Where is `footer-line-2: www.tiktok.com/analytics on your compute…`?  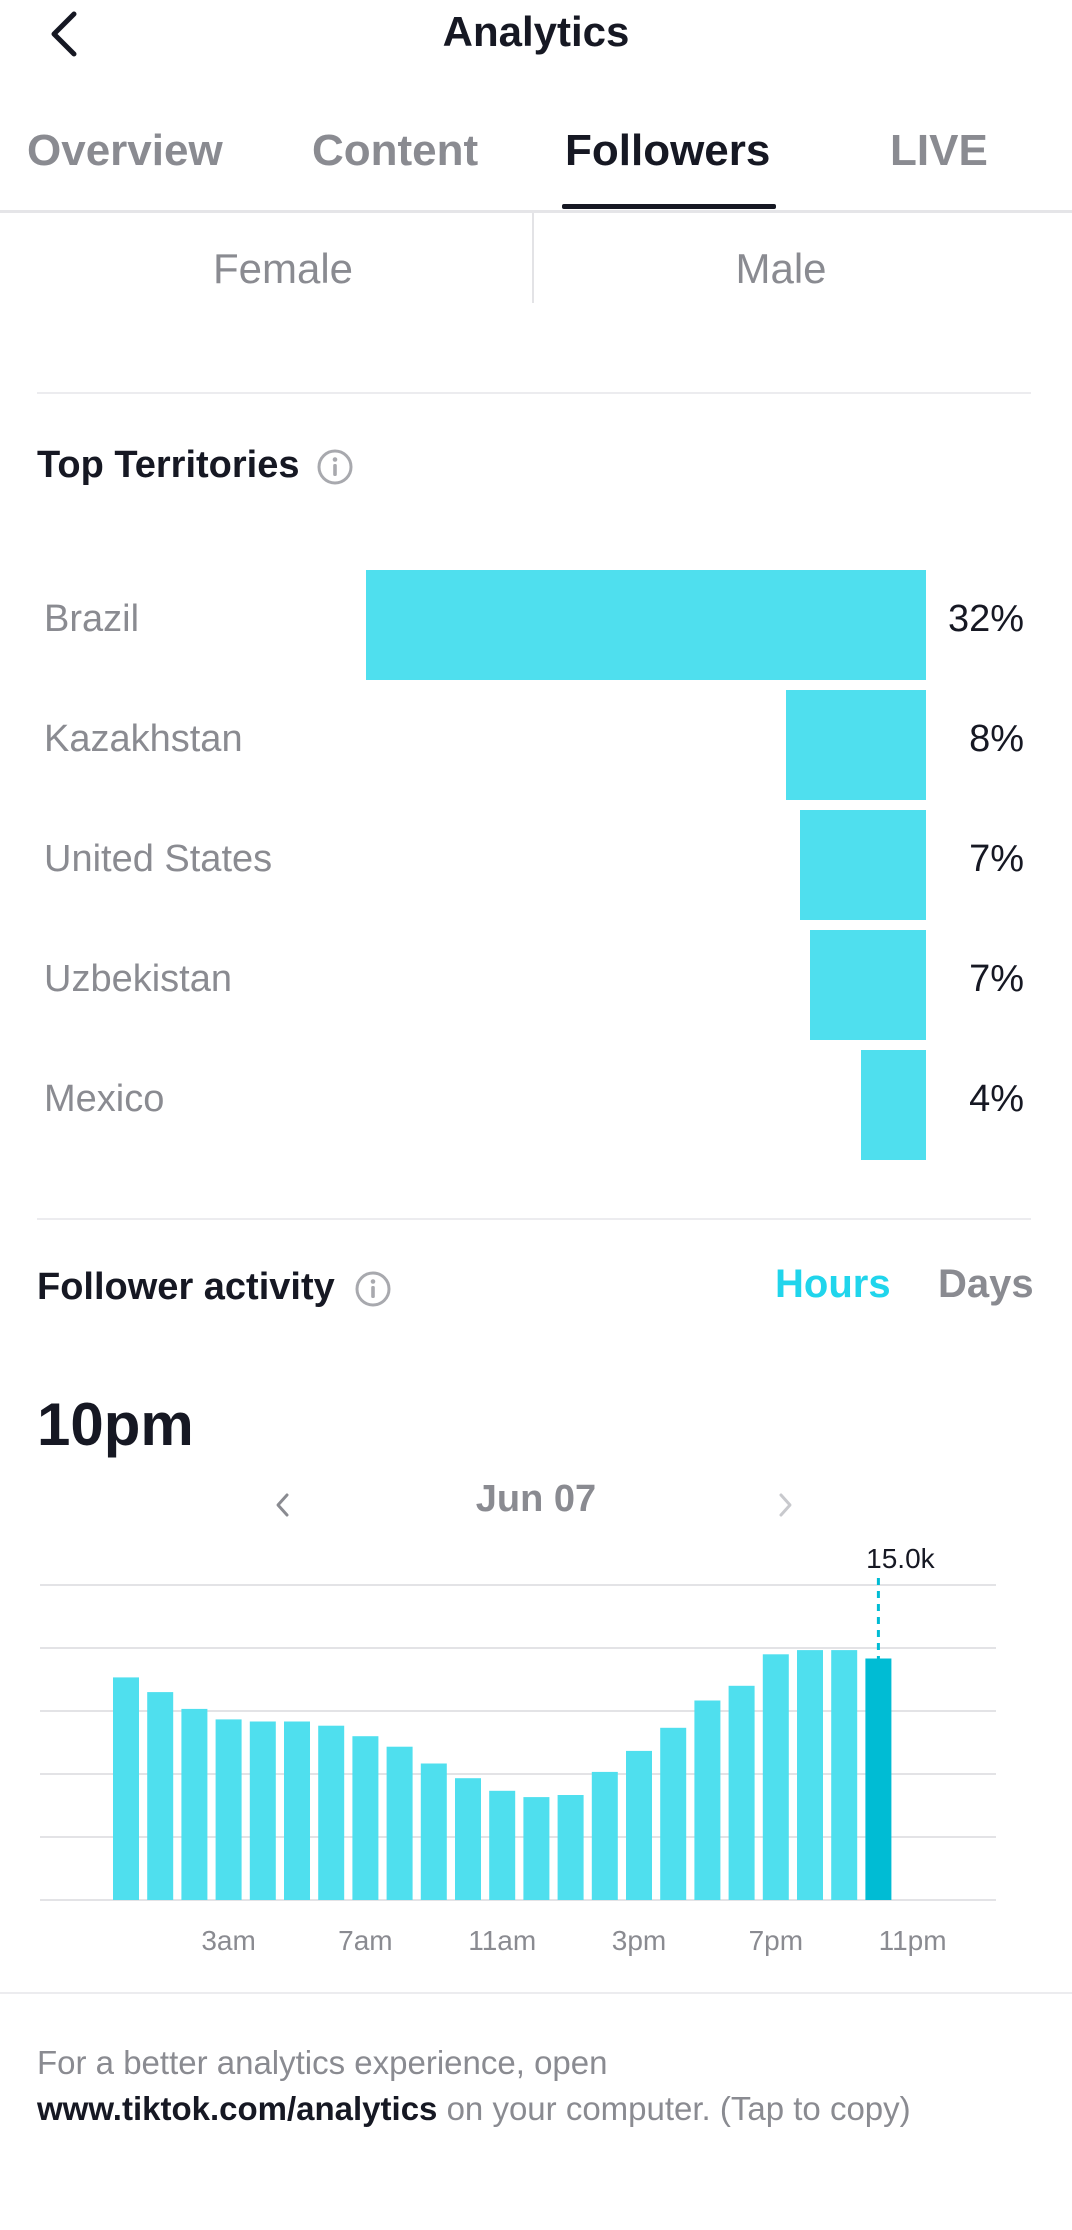 footer-line-2: www.tiktok.com/analytics on your compute… is located at coordinates (537, 2109).